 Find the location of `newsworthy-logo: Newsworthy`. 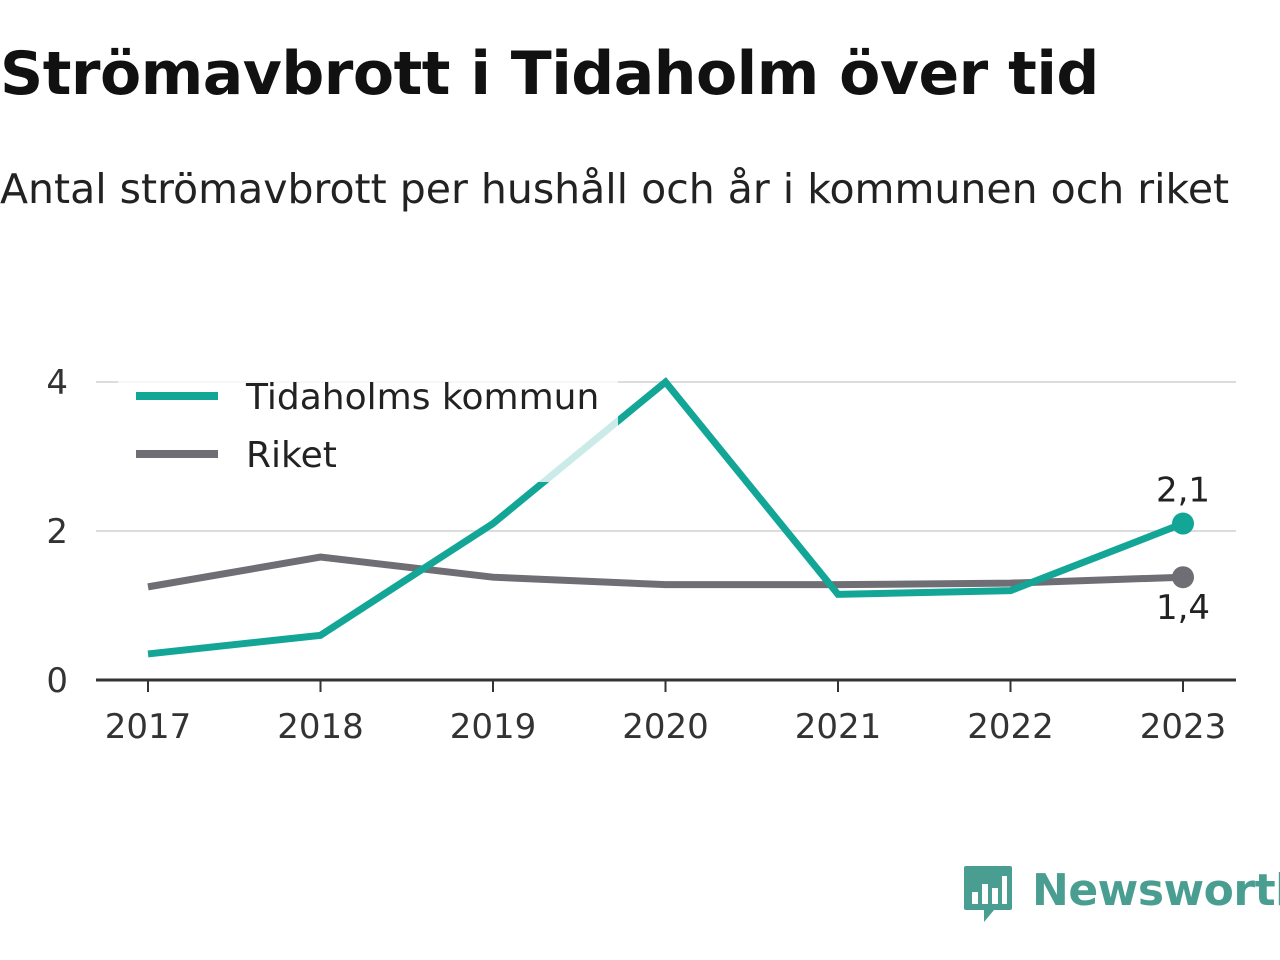

newsworthy-logo: Newsworthy is located at coordinates (1121, 895).